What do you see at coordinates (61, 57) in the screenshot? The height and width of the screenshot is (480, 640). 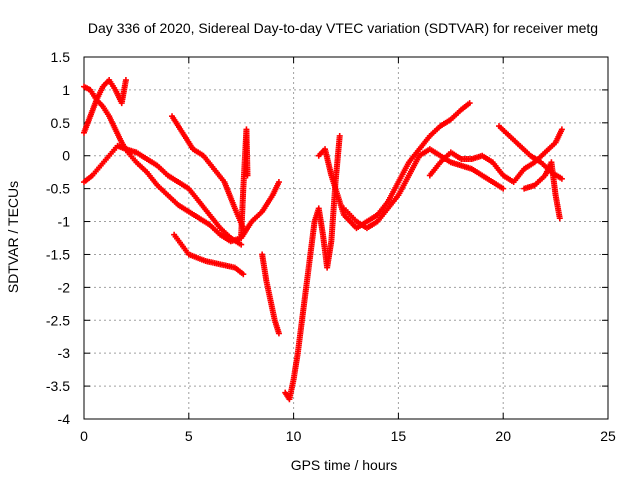 I see `y-tick-label: 1.5` at bounding box center [61, 57].